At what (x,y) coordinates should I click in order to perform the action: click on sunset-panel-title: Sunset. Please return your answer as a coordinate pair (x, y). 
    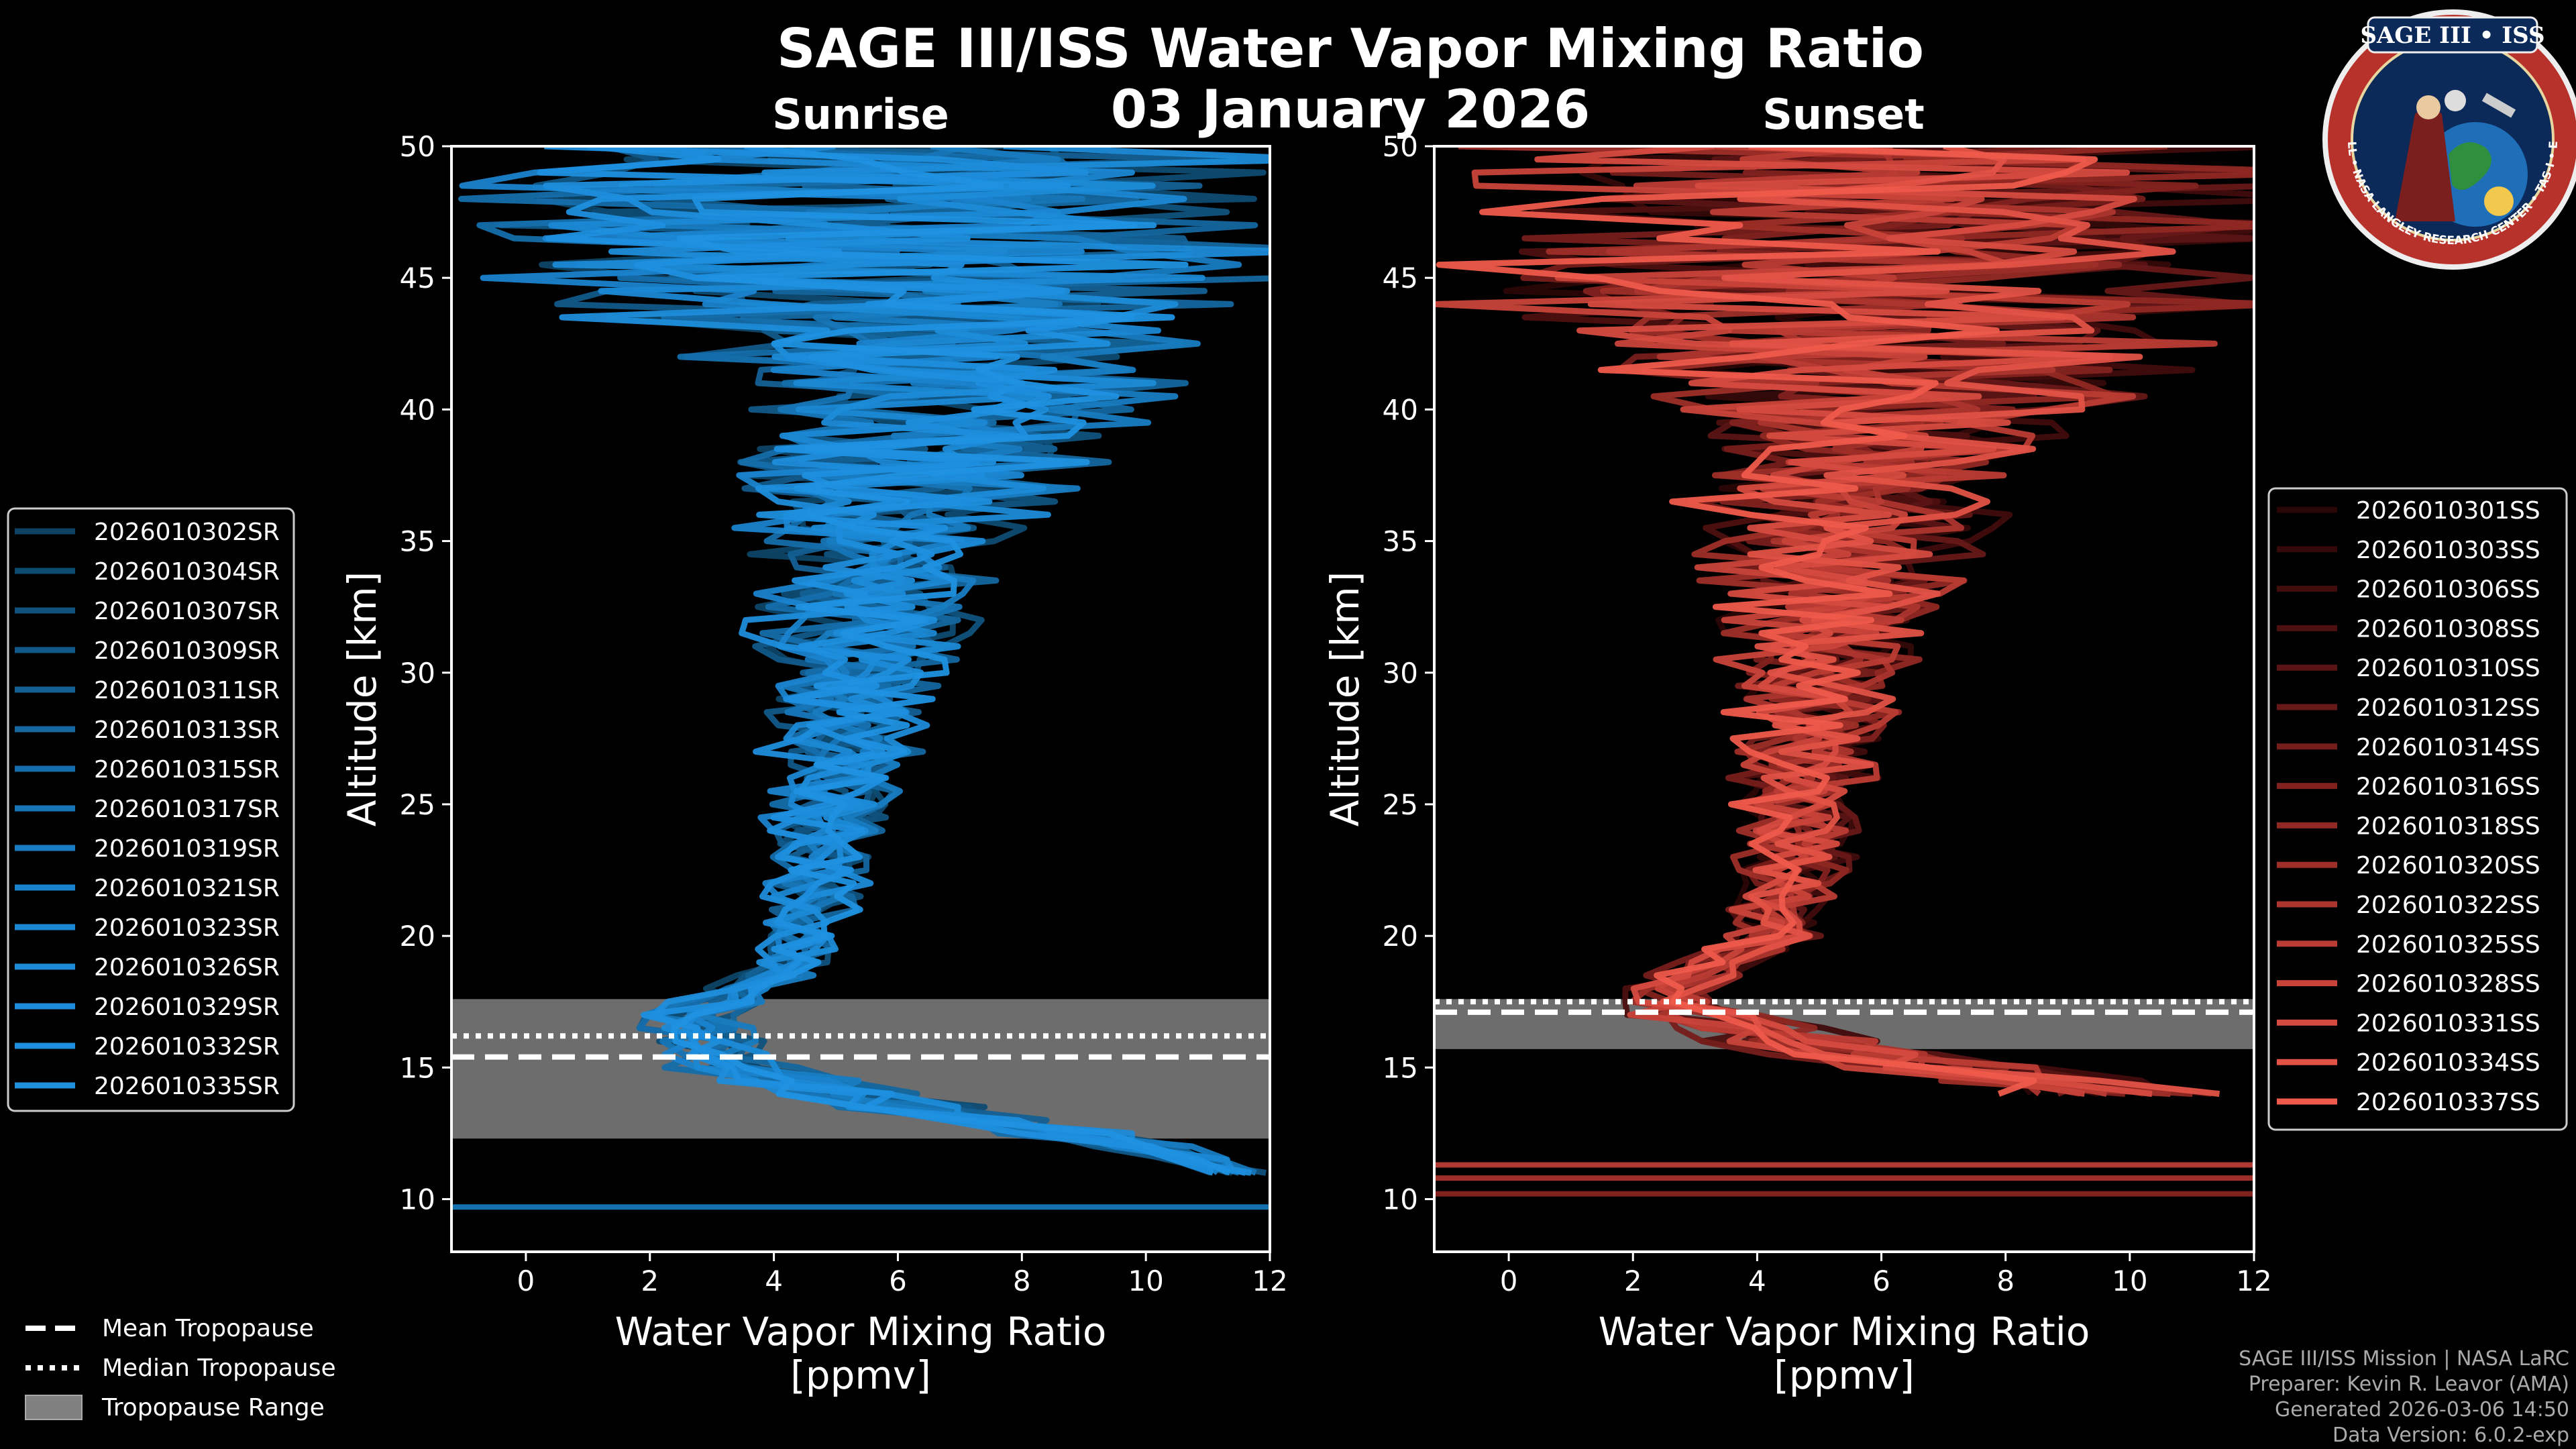
    Looking at the image, I should click on (1843, 114).